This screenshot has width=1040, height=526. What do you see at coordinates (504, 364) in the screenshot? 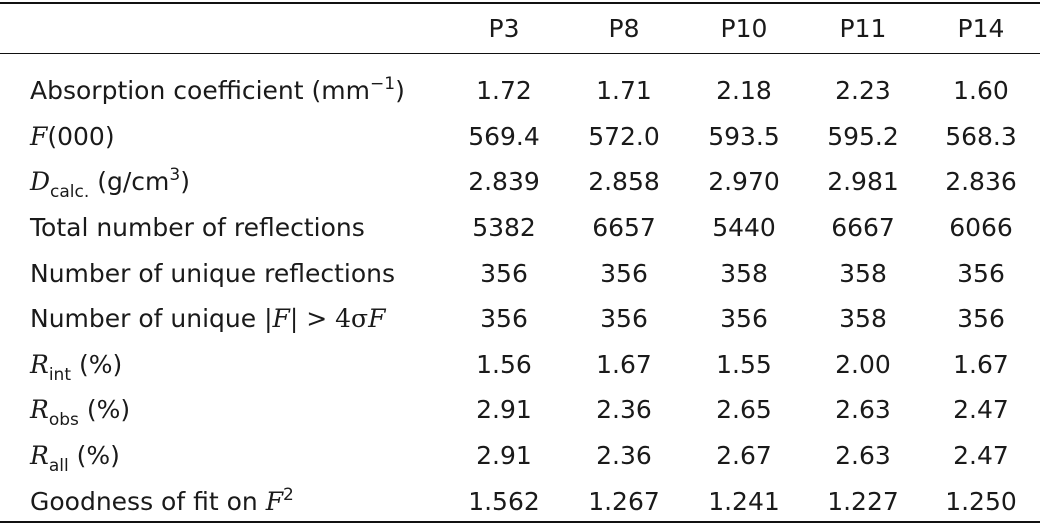
I see `table-cell: 1.56` at bounding box center [504, 364].